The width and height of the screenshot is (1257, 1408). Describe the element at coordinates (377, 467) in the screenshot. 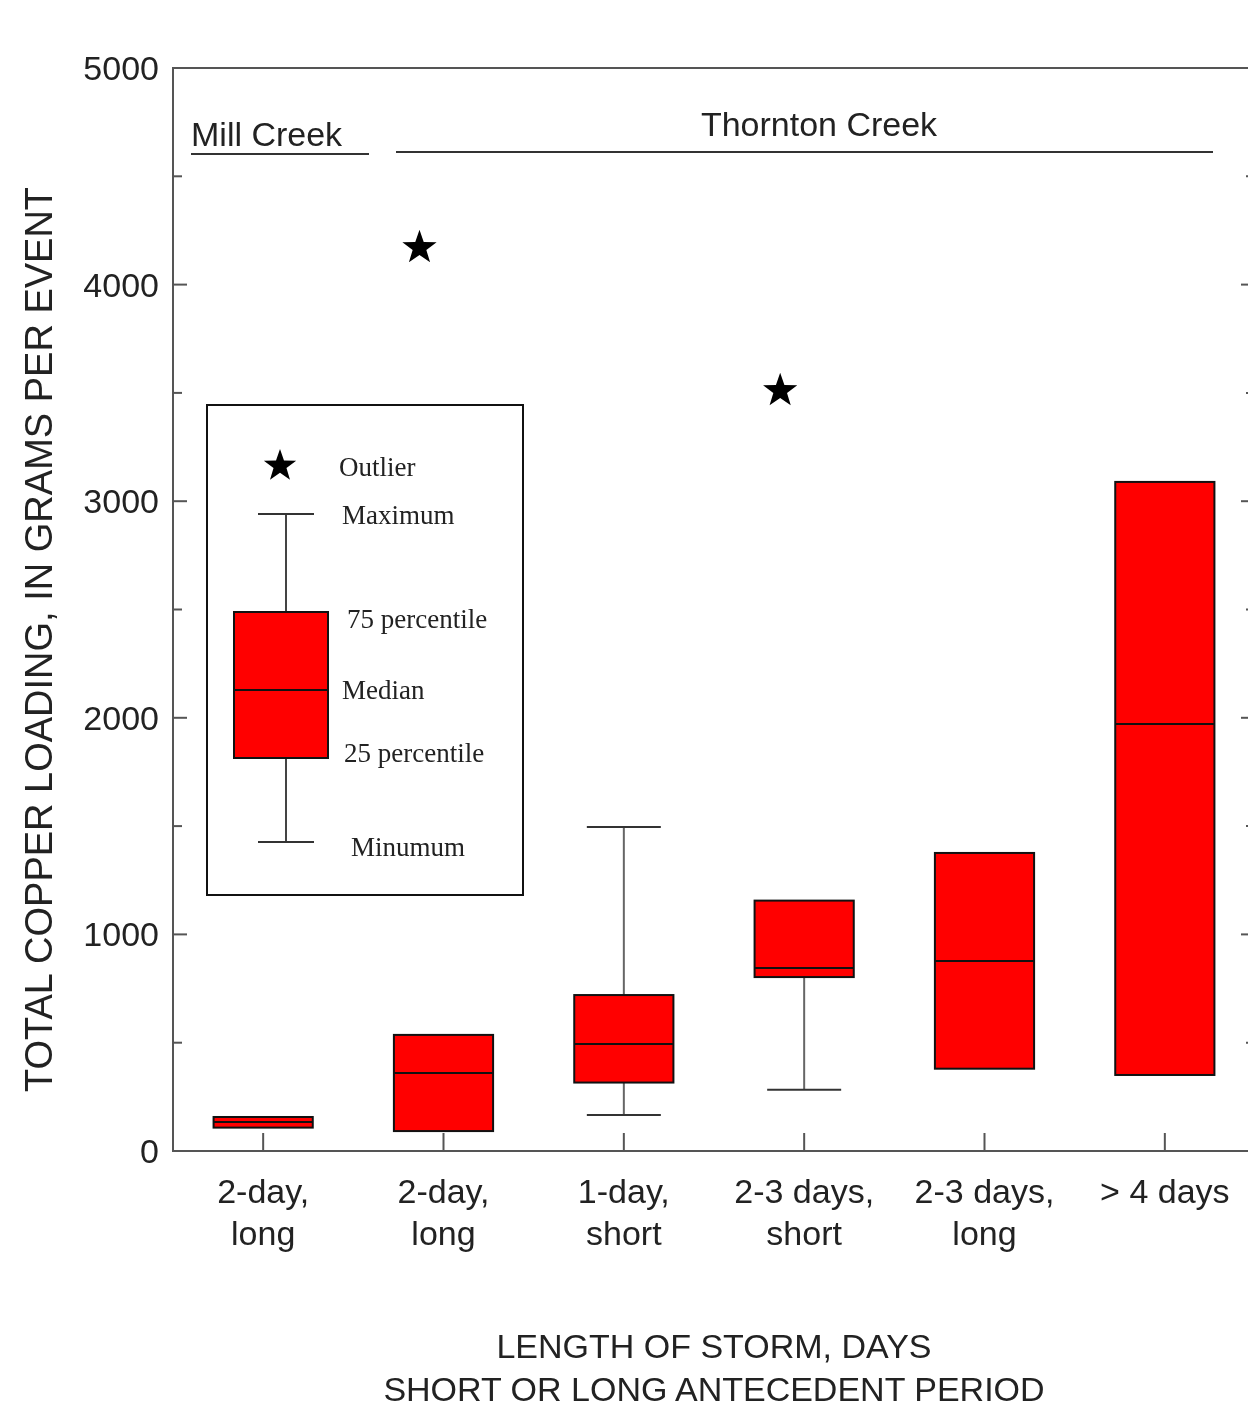

I see `annotation: Outlier` at that location.